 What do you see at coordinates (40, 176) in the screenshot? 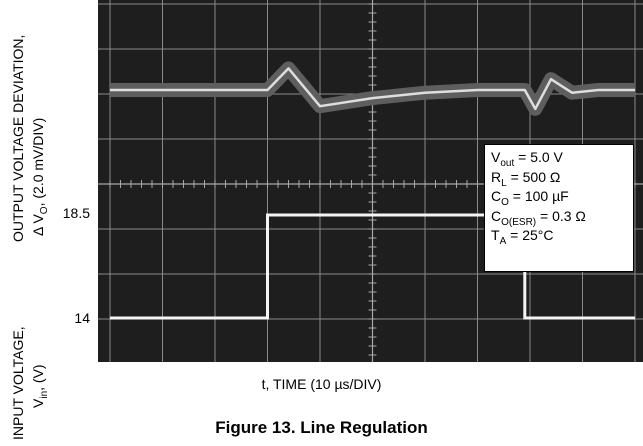
I see `output-axis-label-line2: Δ VO, (2.0 mV/DIV)` at bounding box center [40, 176].